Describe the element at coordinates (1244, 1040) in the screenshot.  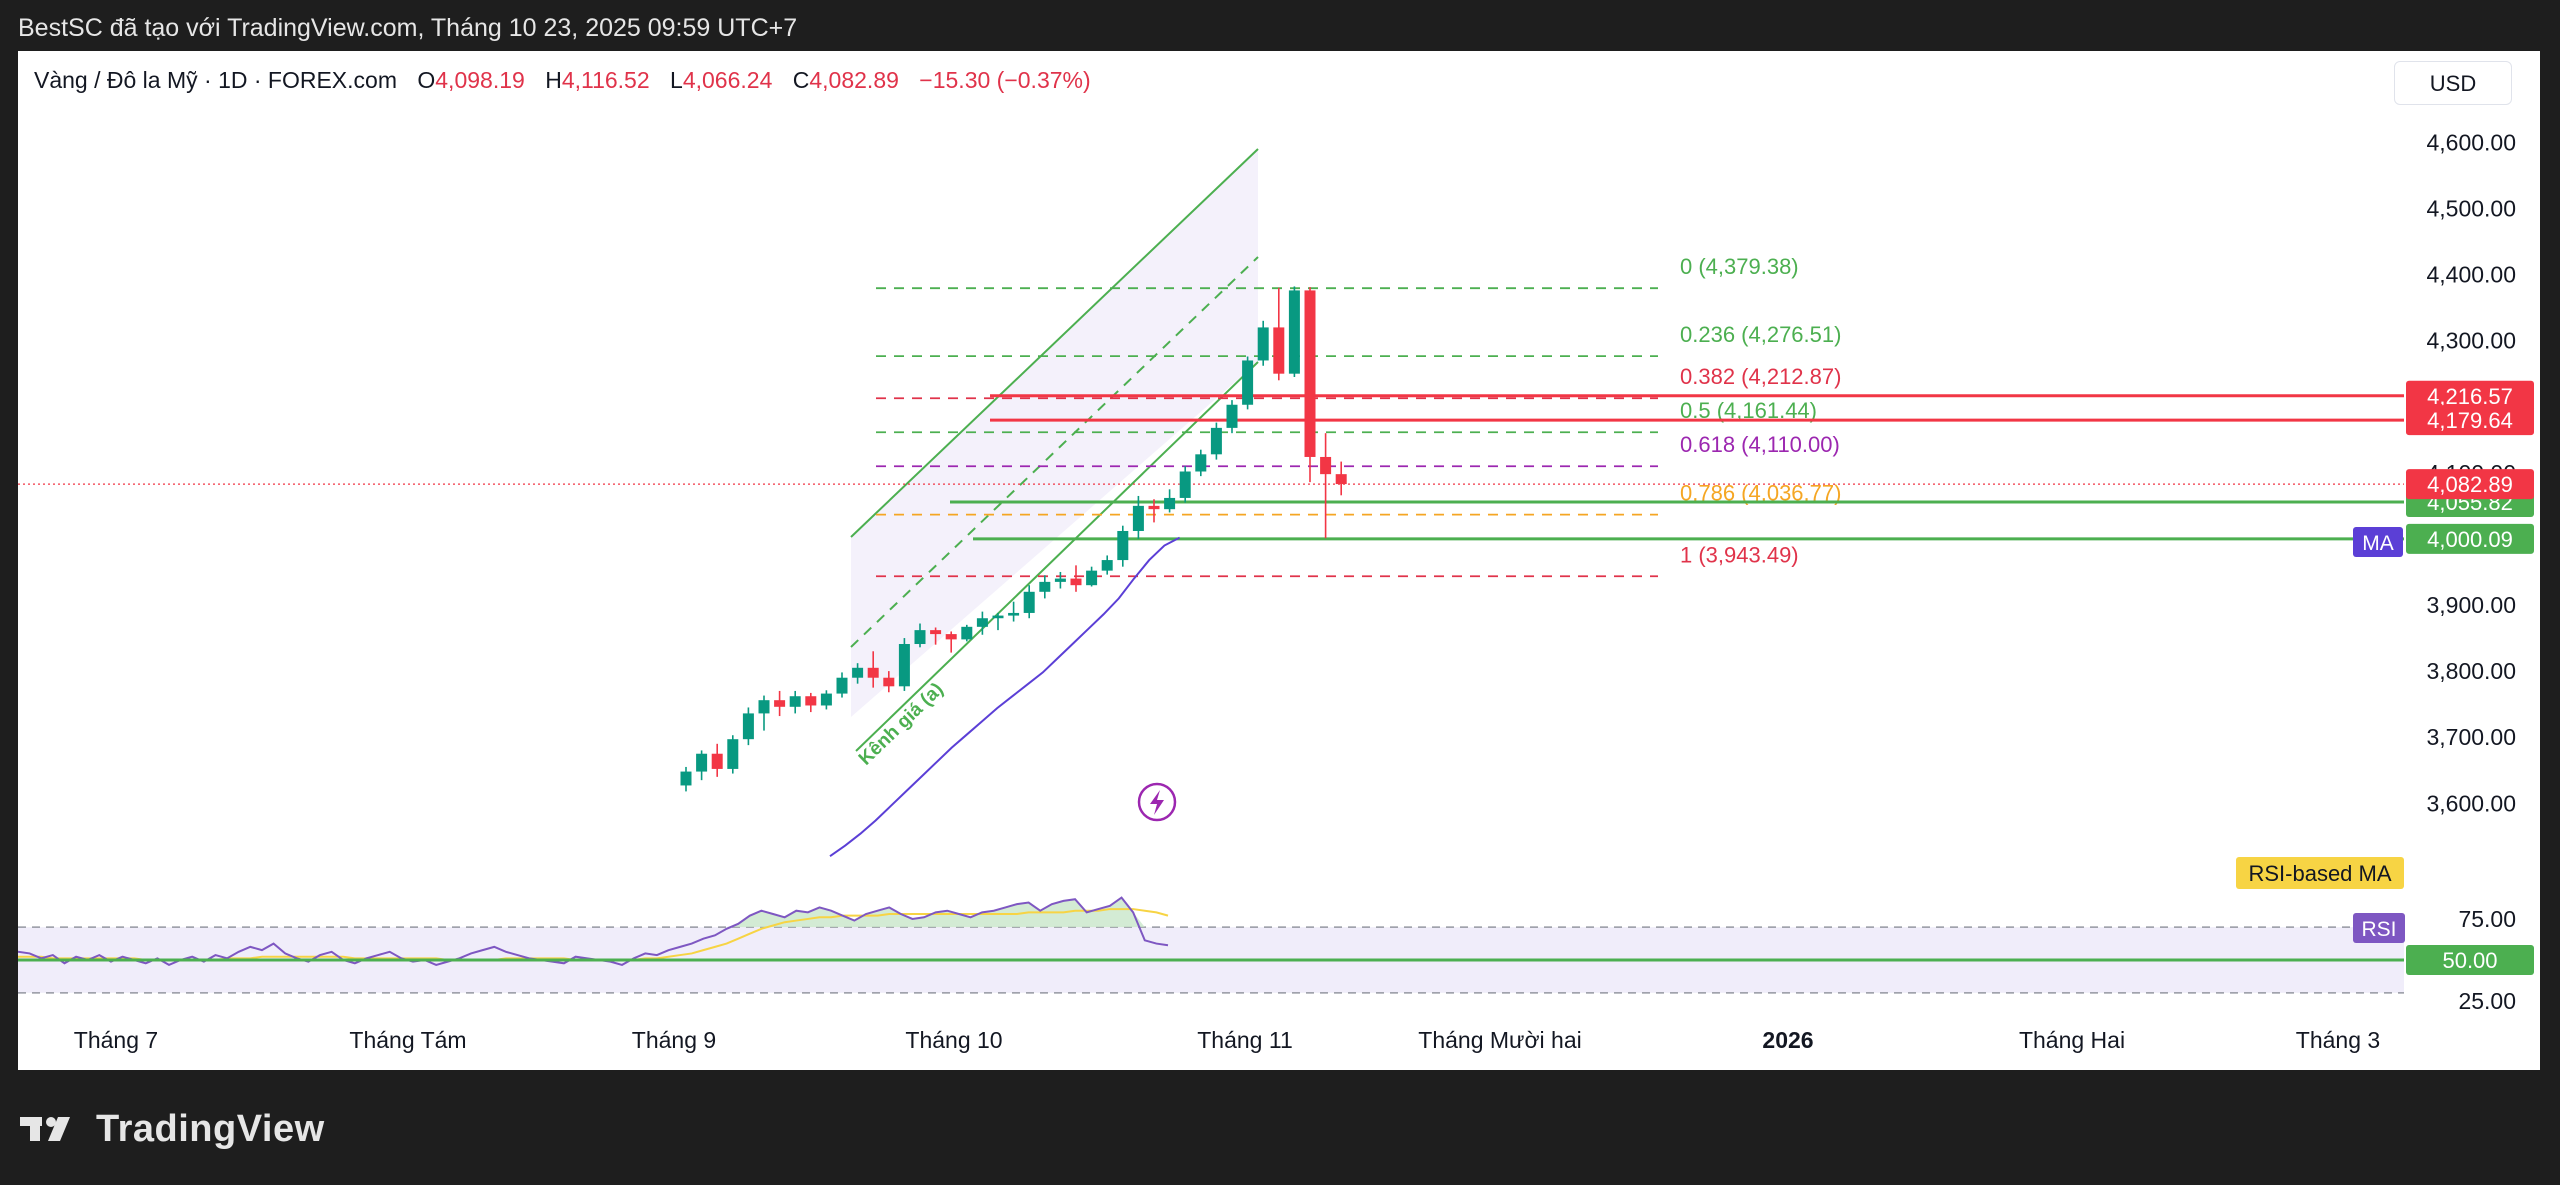
I see `time-axis-label: Tháng 11` at that location.